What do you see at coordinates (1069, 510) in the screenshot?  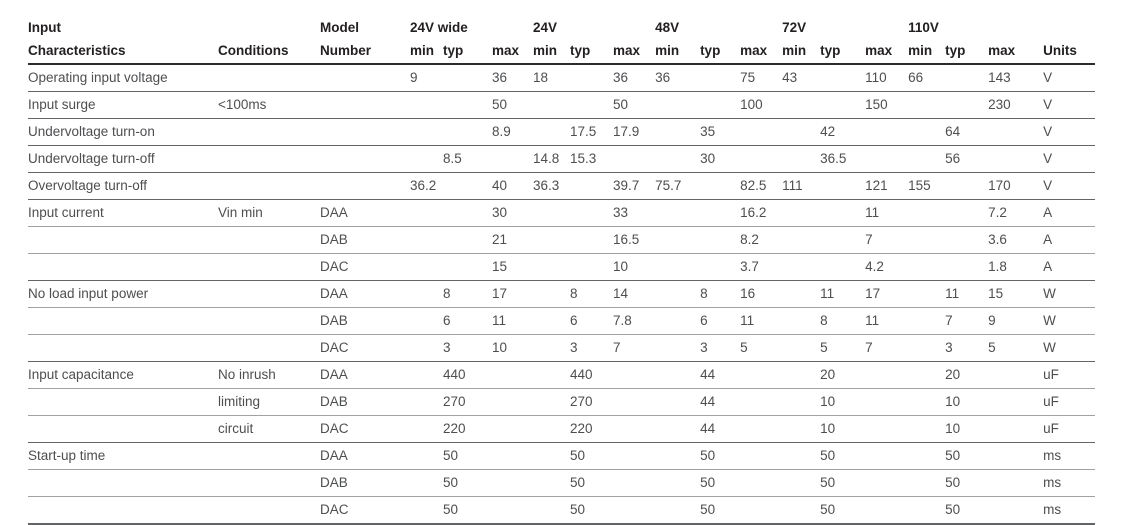 I see `units-cell: ms` at bounding box center [1069, 510].